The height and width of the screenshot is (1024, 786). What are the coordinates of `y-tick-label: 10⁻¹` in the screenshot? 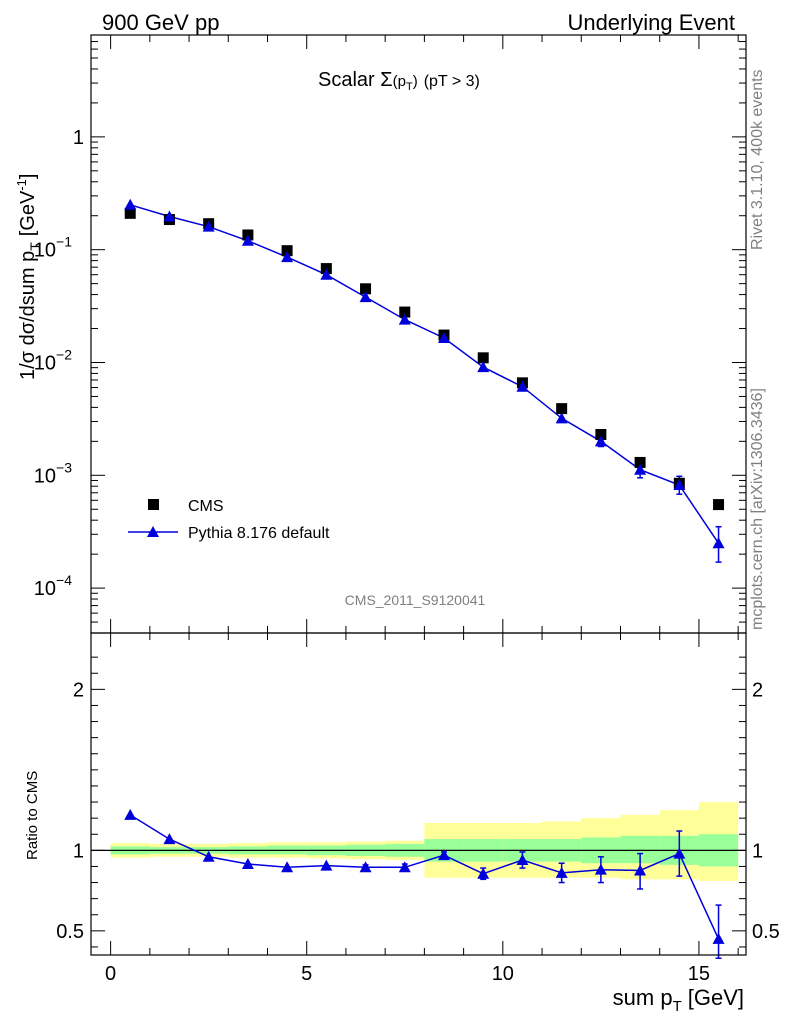 It's located at (53, 248).